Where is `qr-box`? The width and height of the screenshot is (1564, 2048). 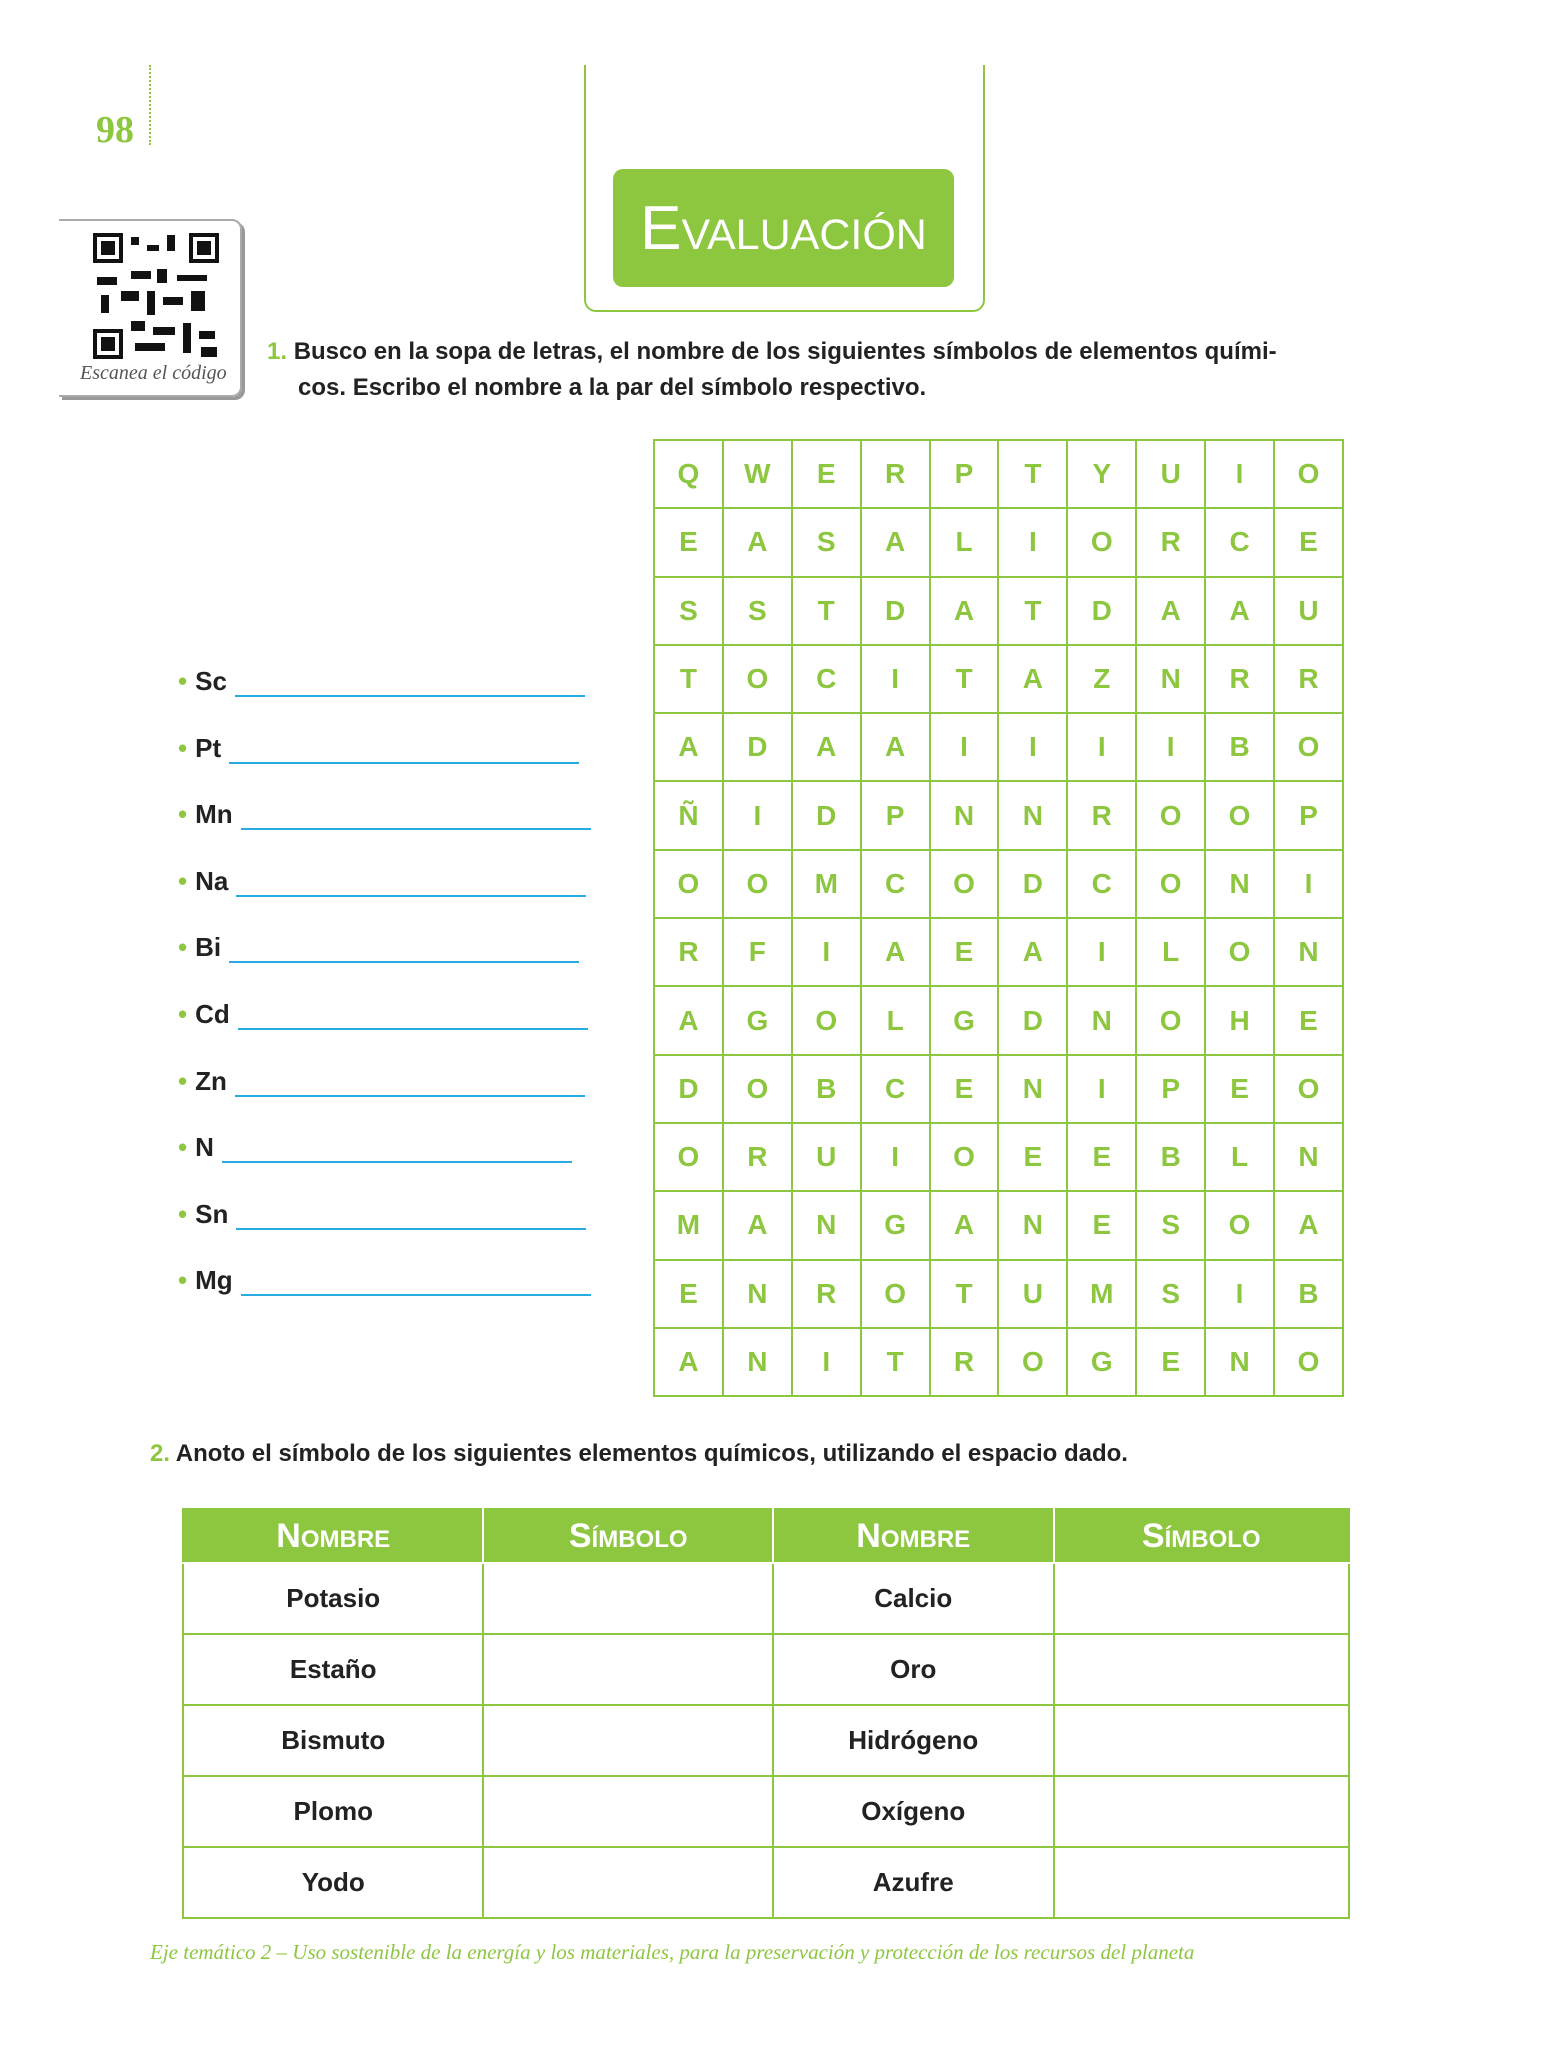
qr-box is located at coordinates (150, 308).